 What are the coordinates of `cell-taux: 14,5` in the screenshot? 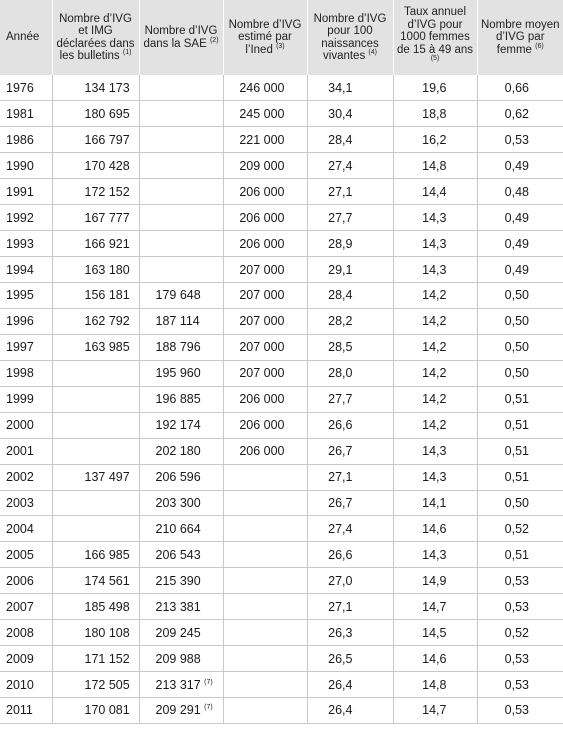 It's located at (435, 633).